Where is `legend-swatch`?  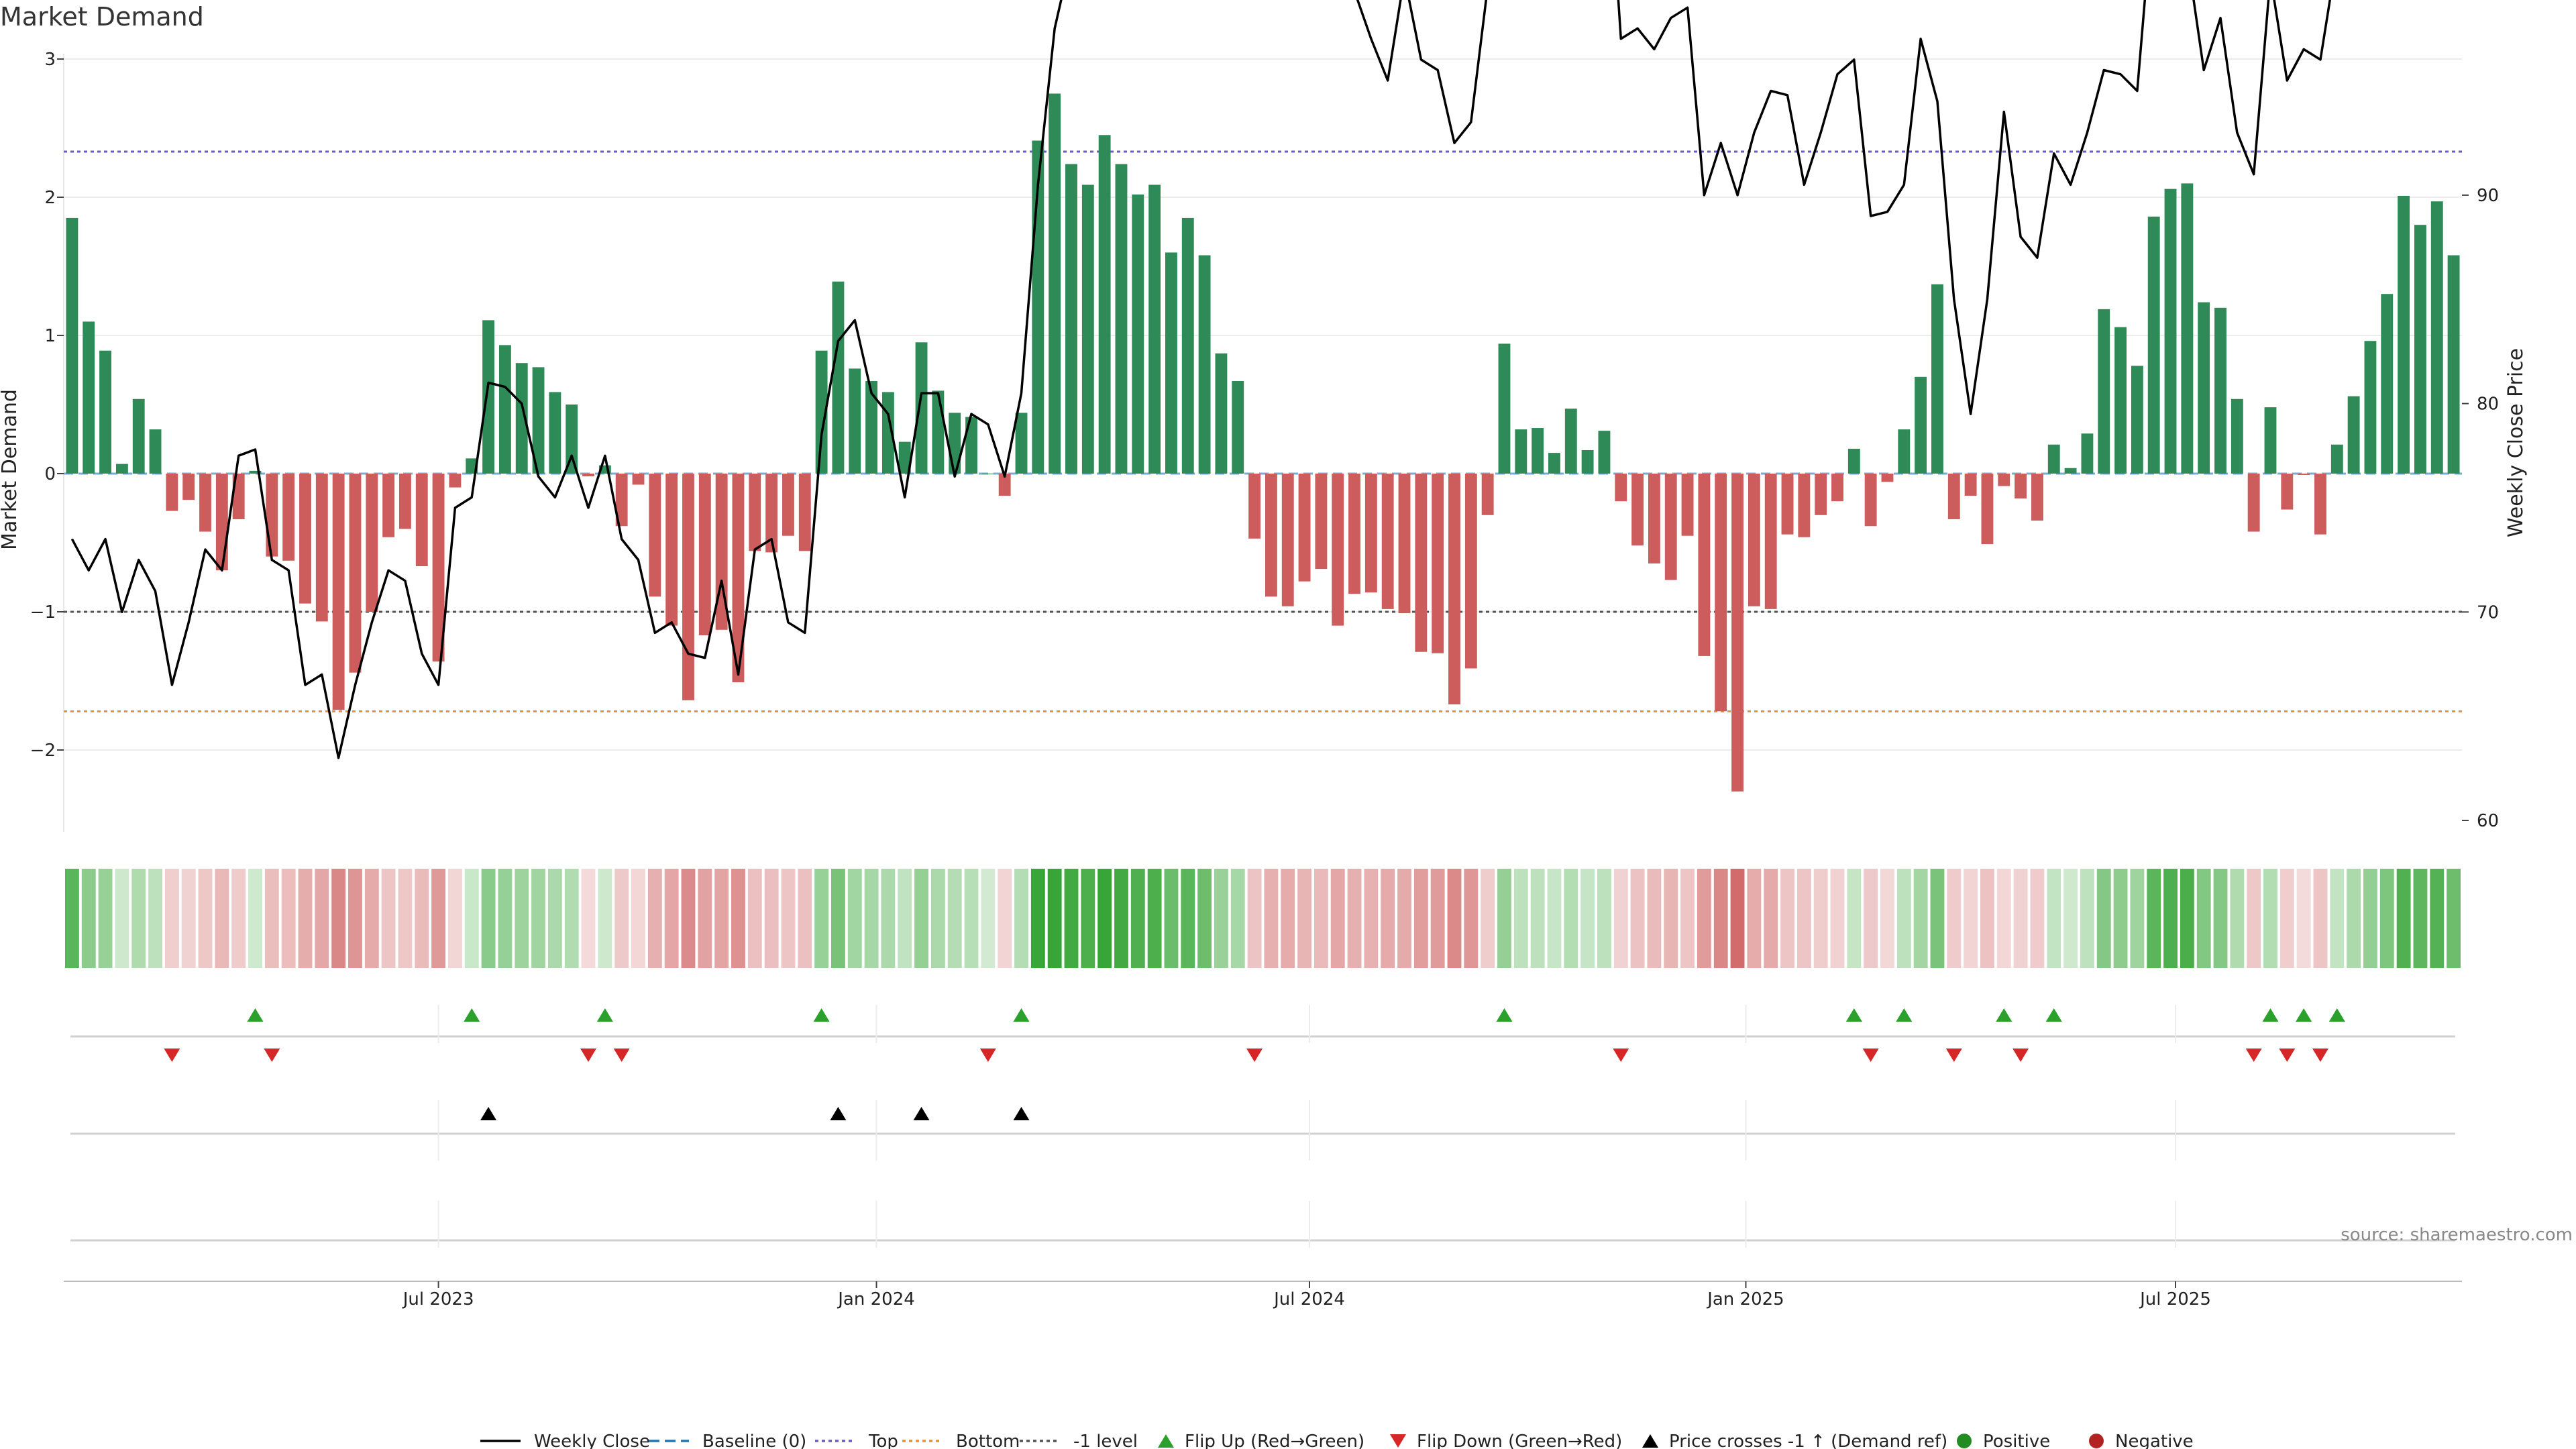
legend-swatch is located at coordinates (1650, 1441).